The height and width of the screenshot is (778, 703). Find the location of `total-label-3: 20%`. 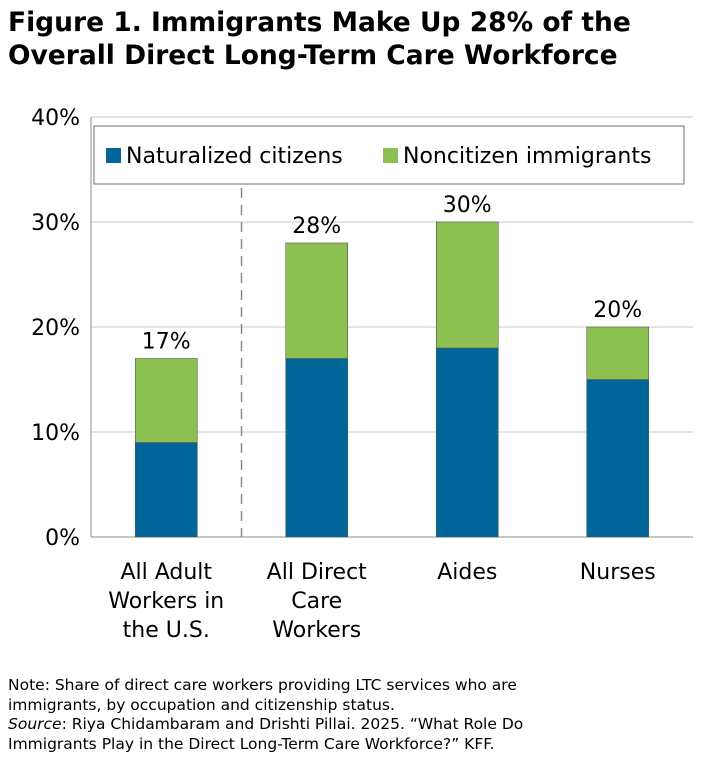

total-label-3: 20% is located at coordinates (617, 310).